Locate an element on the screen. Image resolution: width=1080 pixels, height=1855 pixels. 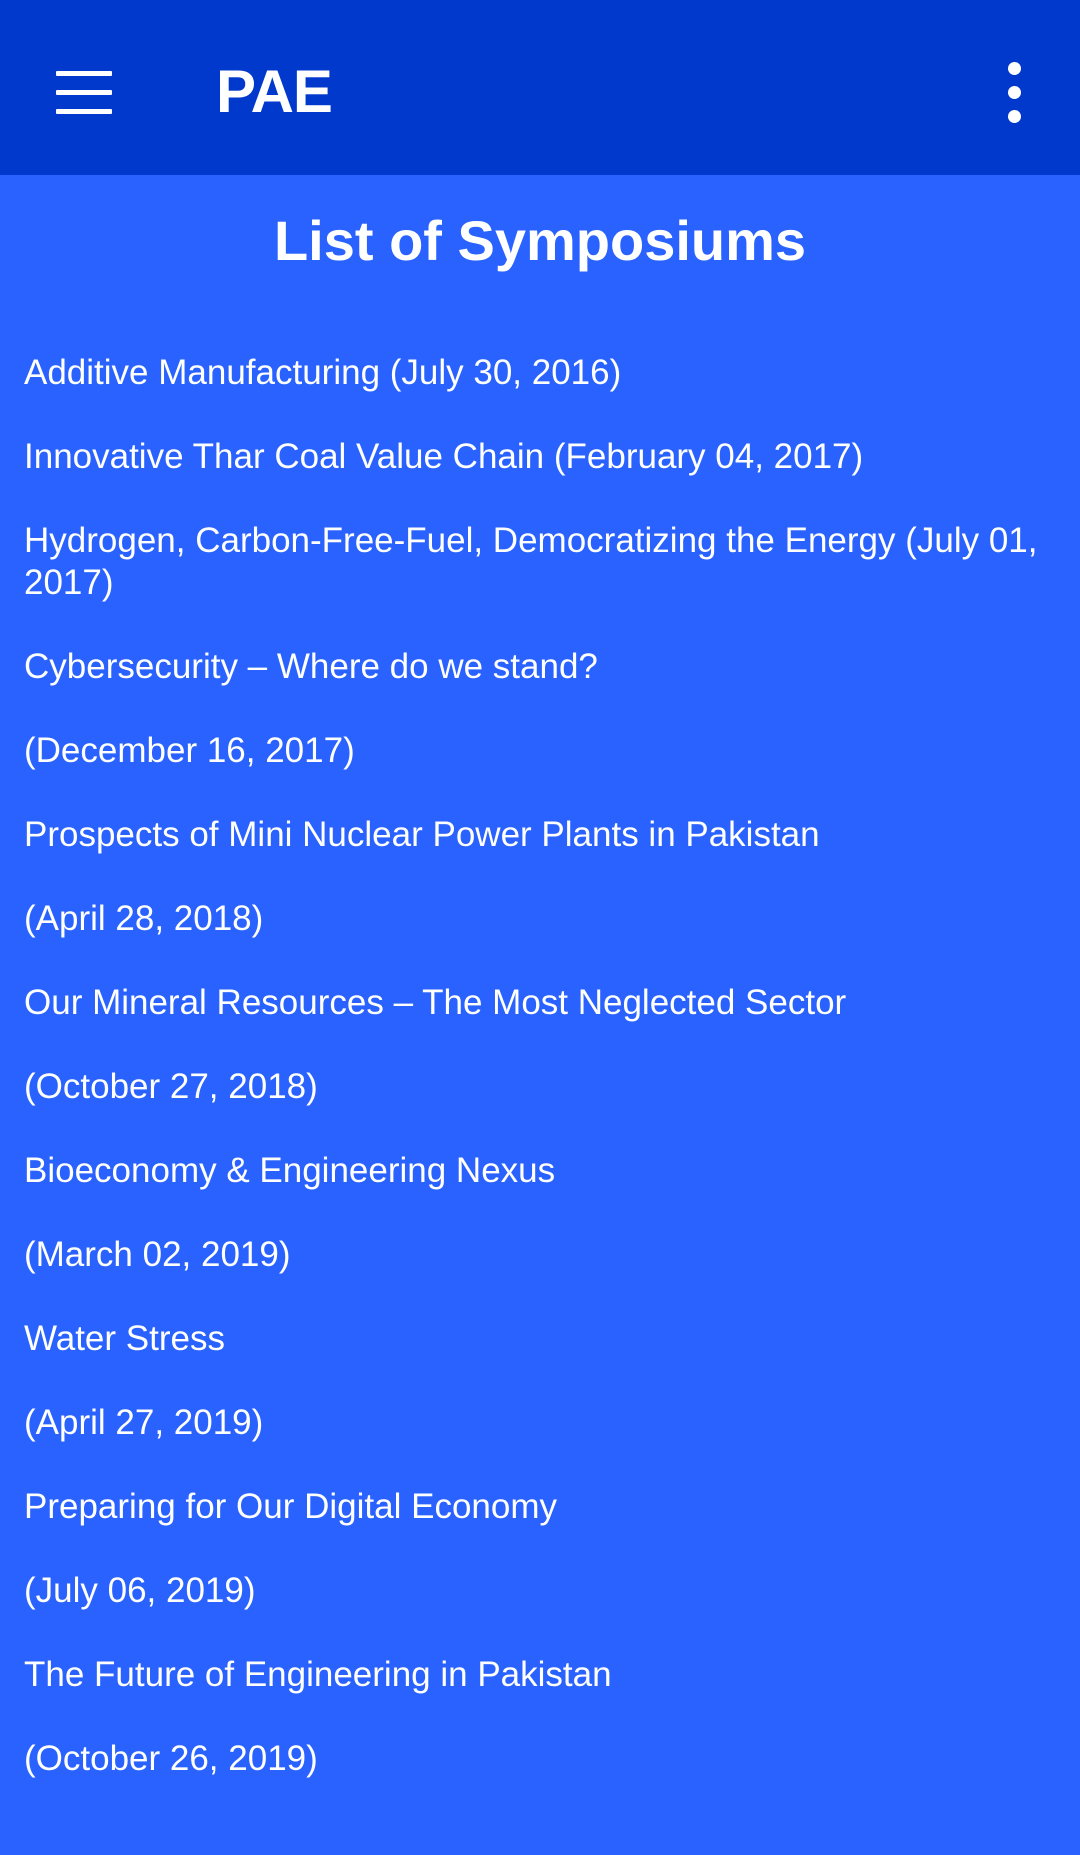
list-item: Cybersecurity – Where do we stand? is located at coordinates (311, 666).